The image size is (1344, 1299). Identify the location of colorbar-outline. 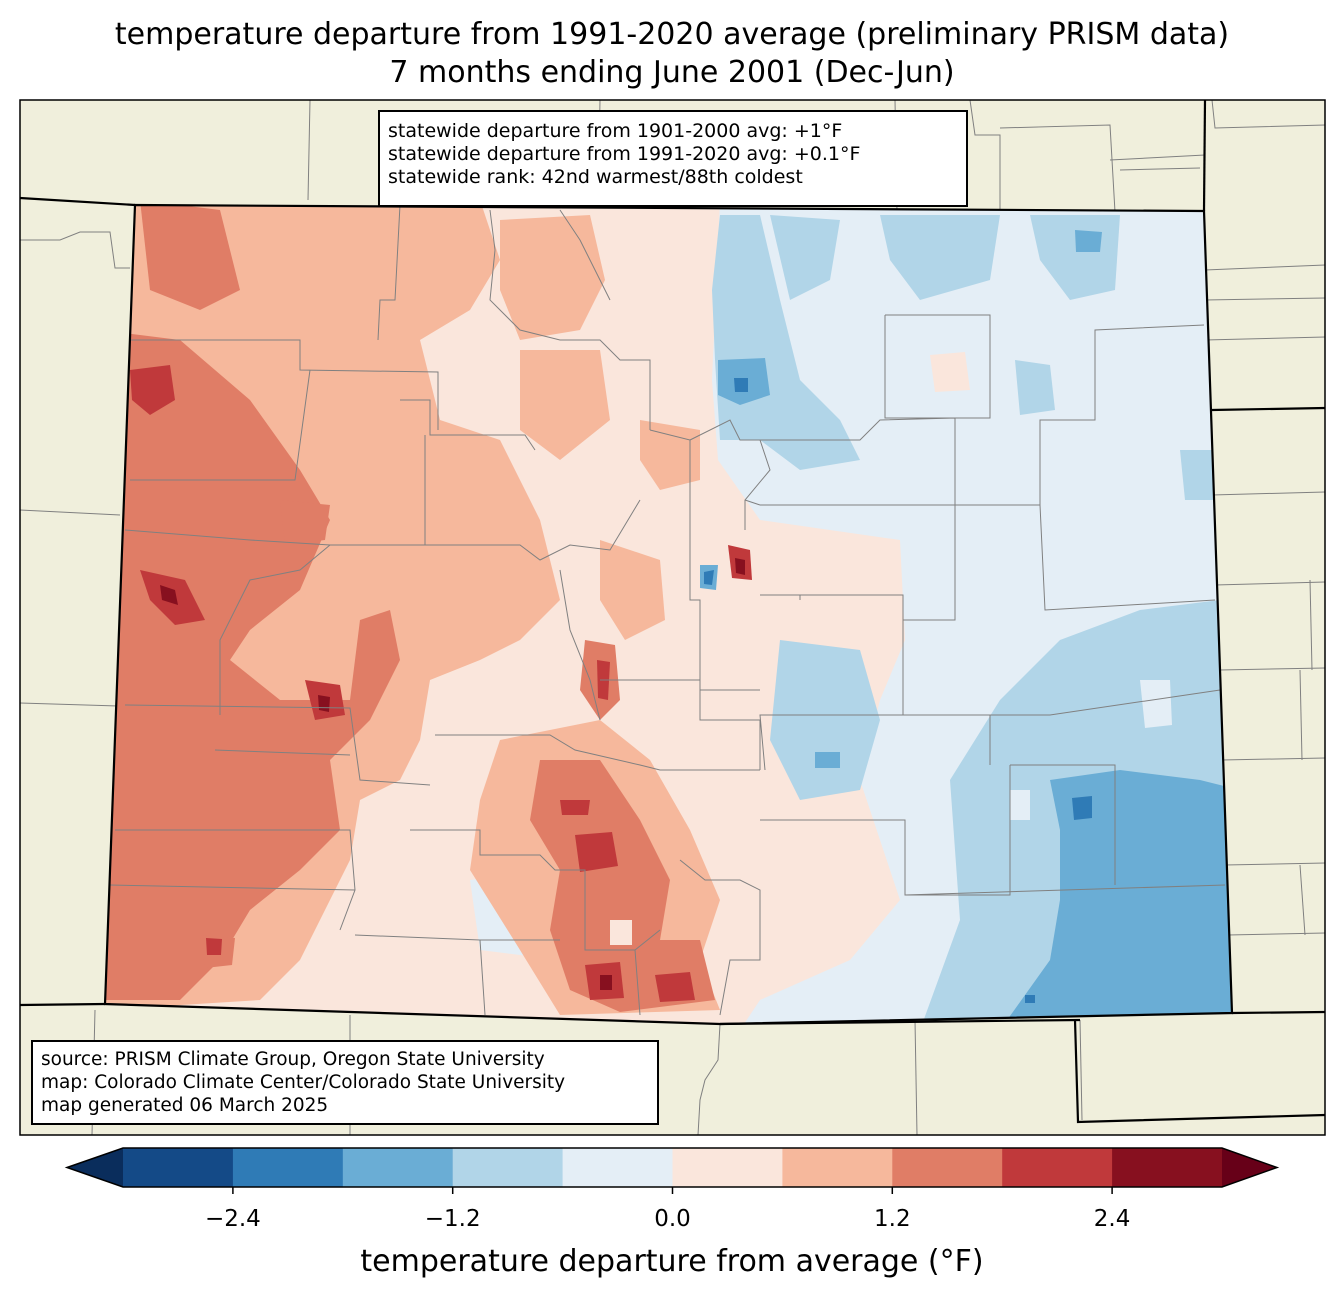
(672, 1167).